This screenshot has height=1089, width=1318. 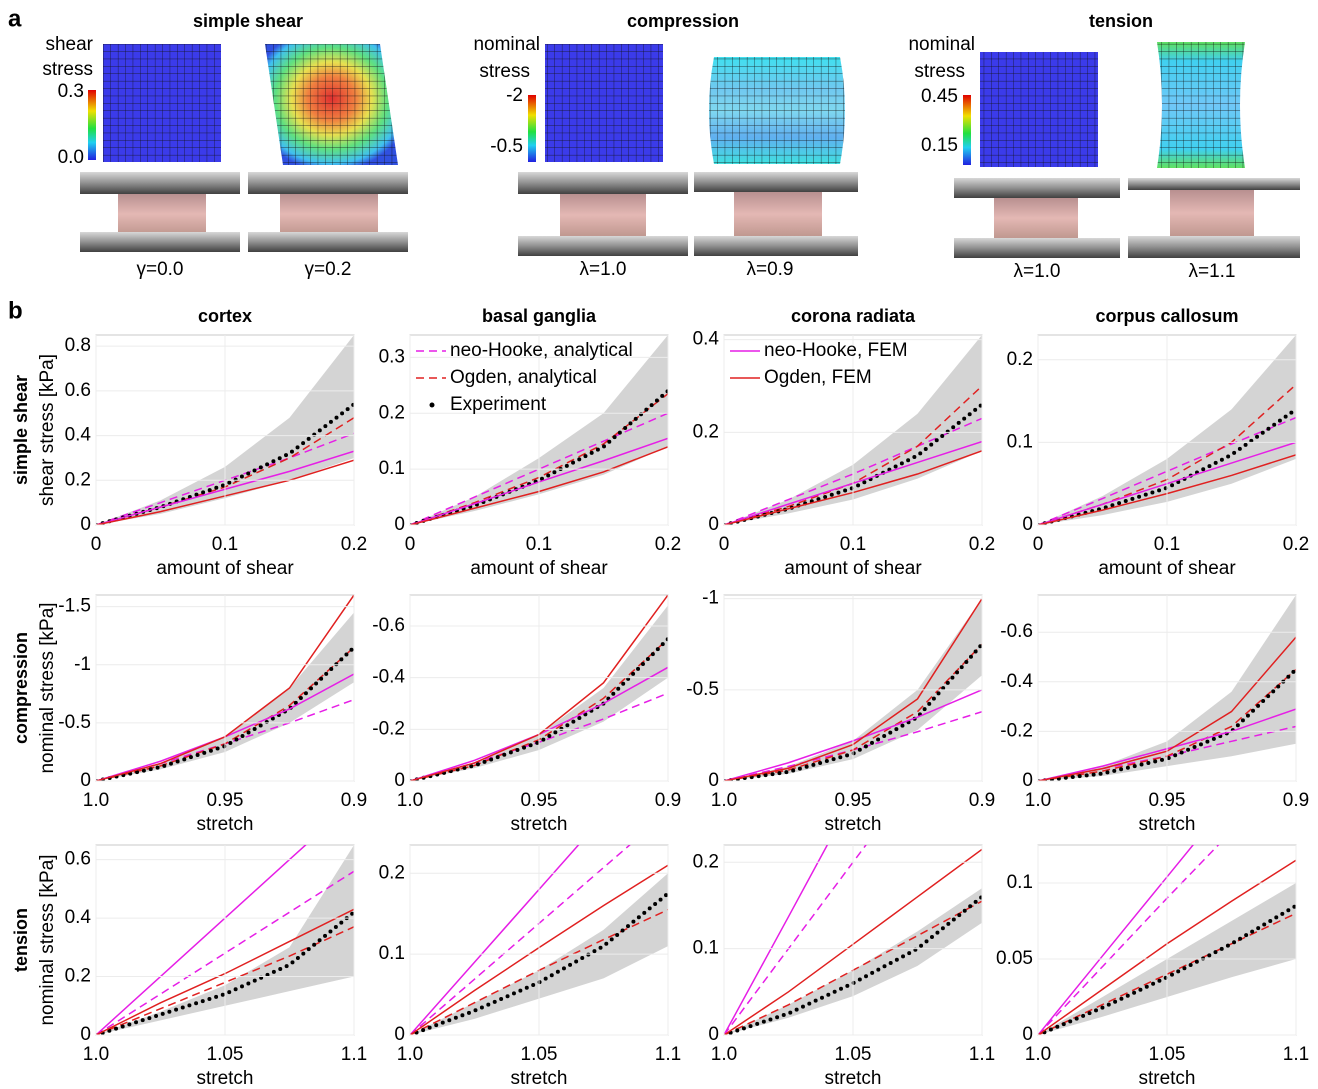 What do you see at coordinates (225, 316) in the screenshot?
I see `chart-title: cortex` at bounding box center [225, 316].